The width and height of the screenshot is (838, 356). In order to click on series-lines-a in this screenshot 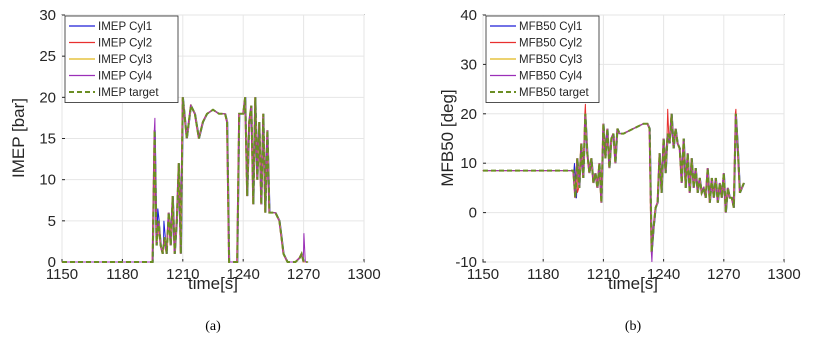, I will do `click(185, 180)`.